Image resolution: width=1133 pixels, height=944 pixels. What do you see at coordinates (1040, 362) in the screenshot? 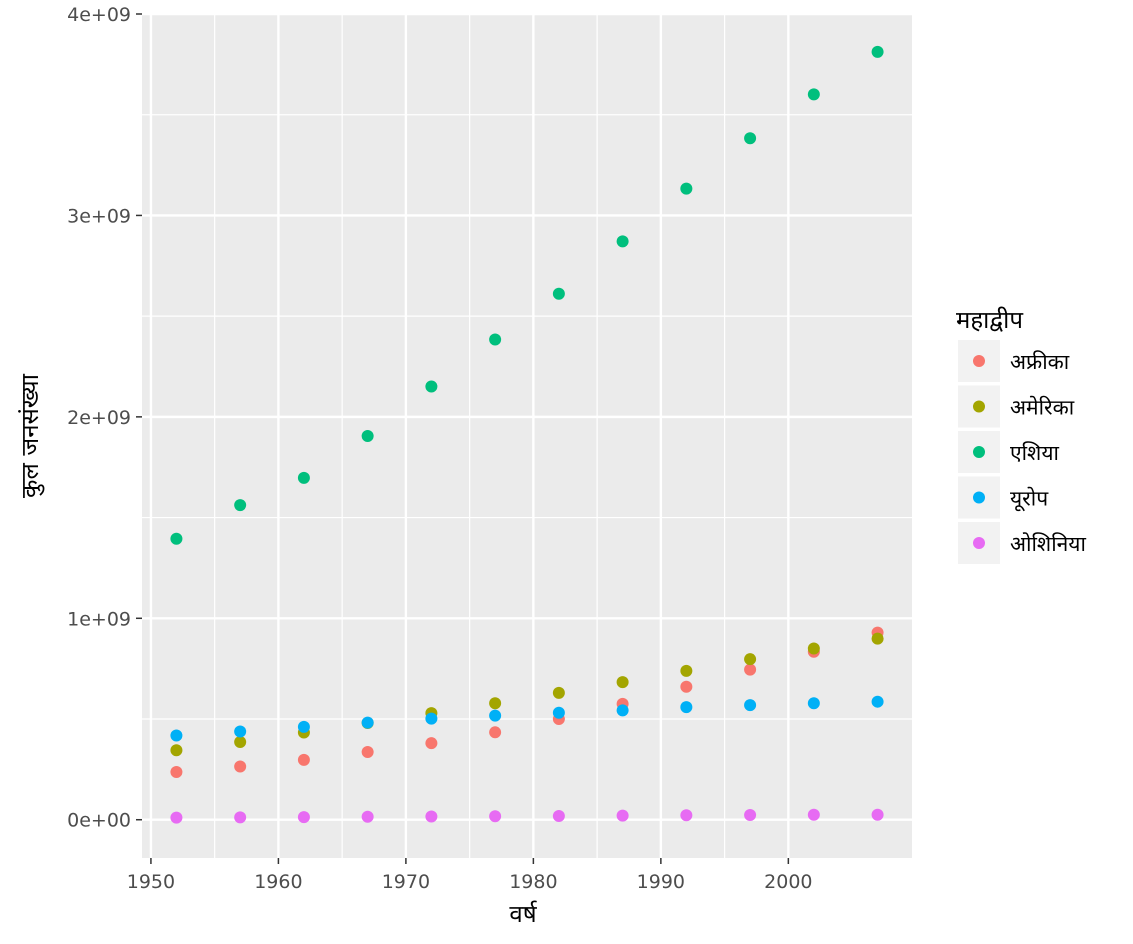
I see `legend-label: अफ्रीका` at bounding box center [1040, 362].